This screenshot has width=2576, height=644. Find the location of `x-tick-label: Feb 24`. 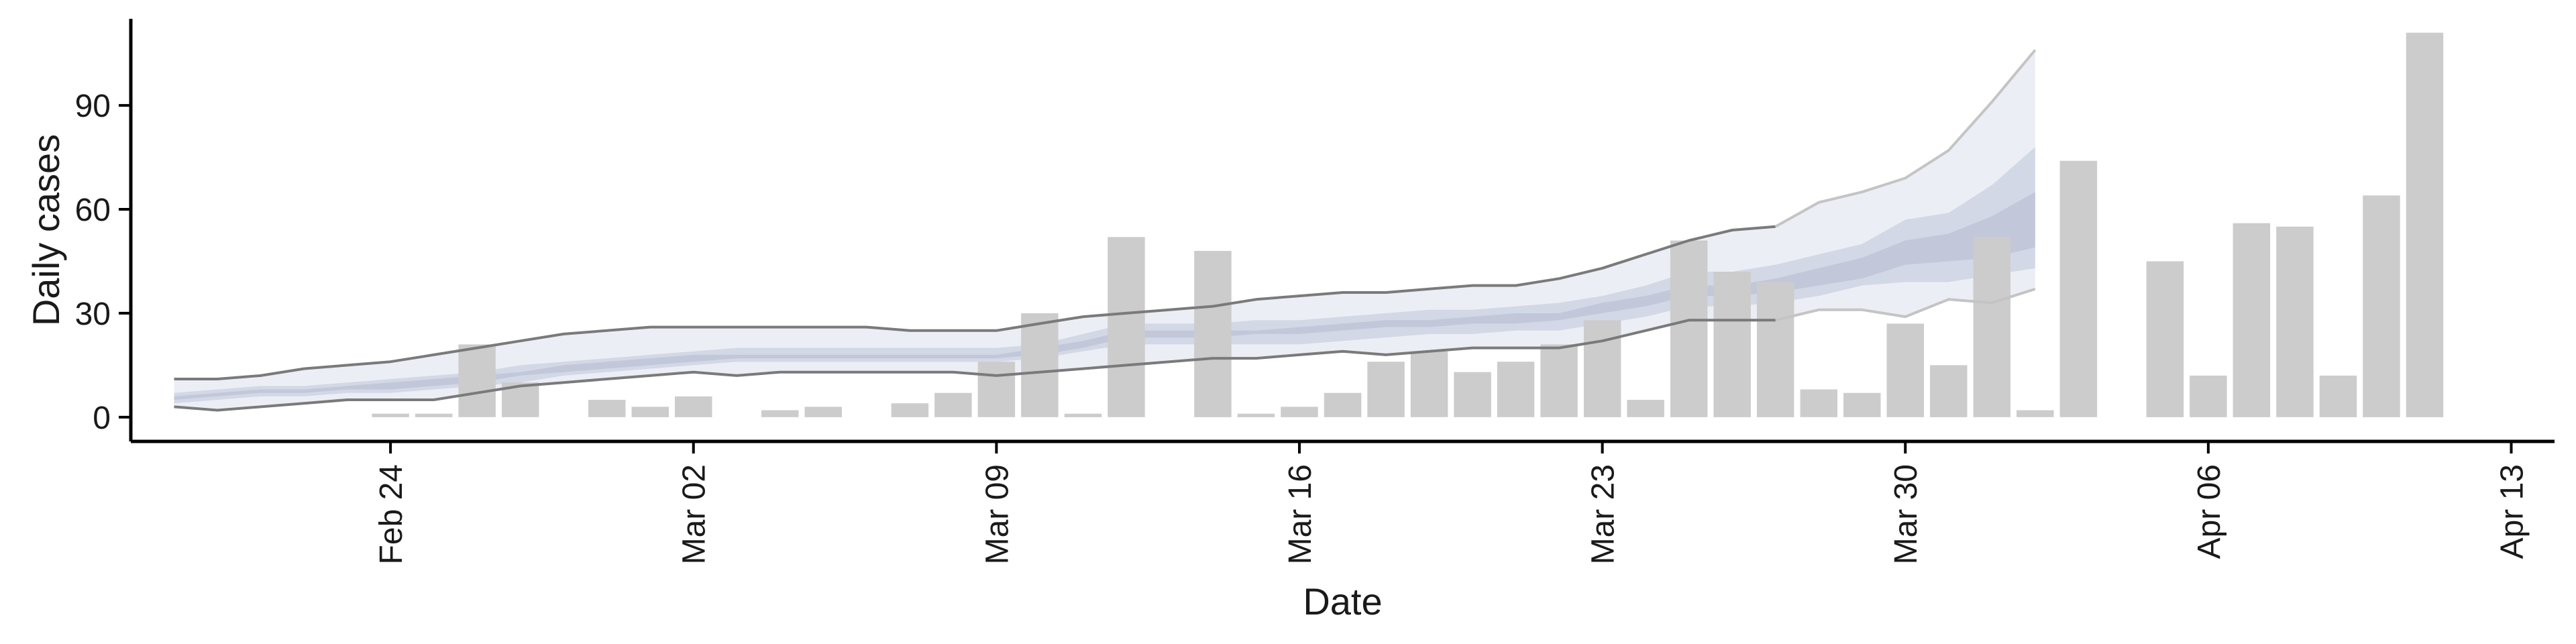

x-tick-label: Feb 24 is located at coordinates (391, 514).